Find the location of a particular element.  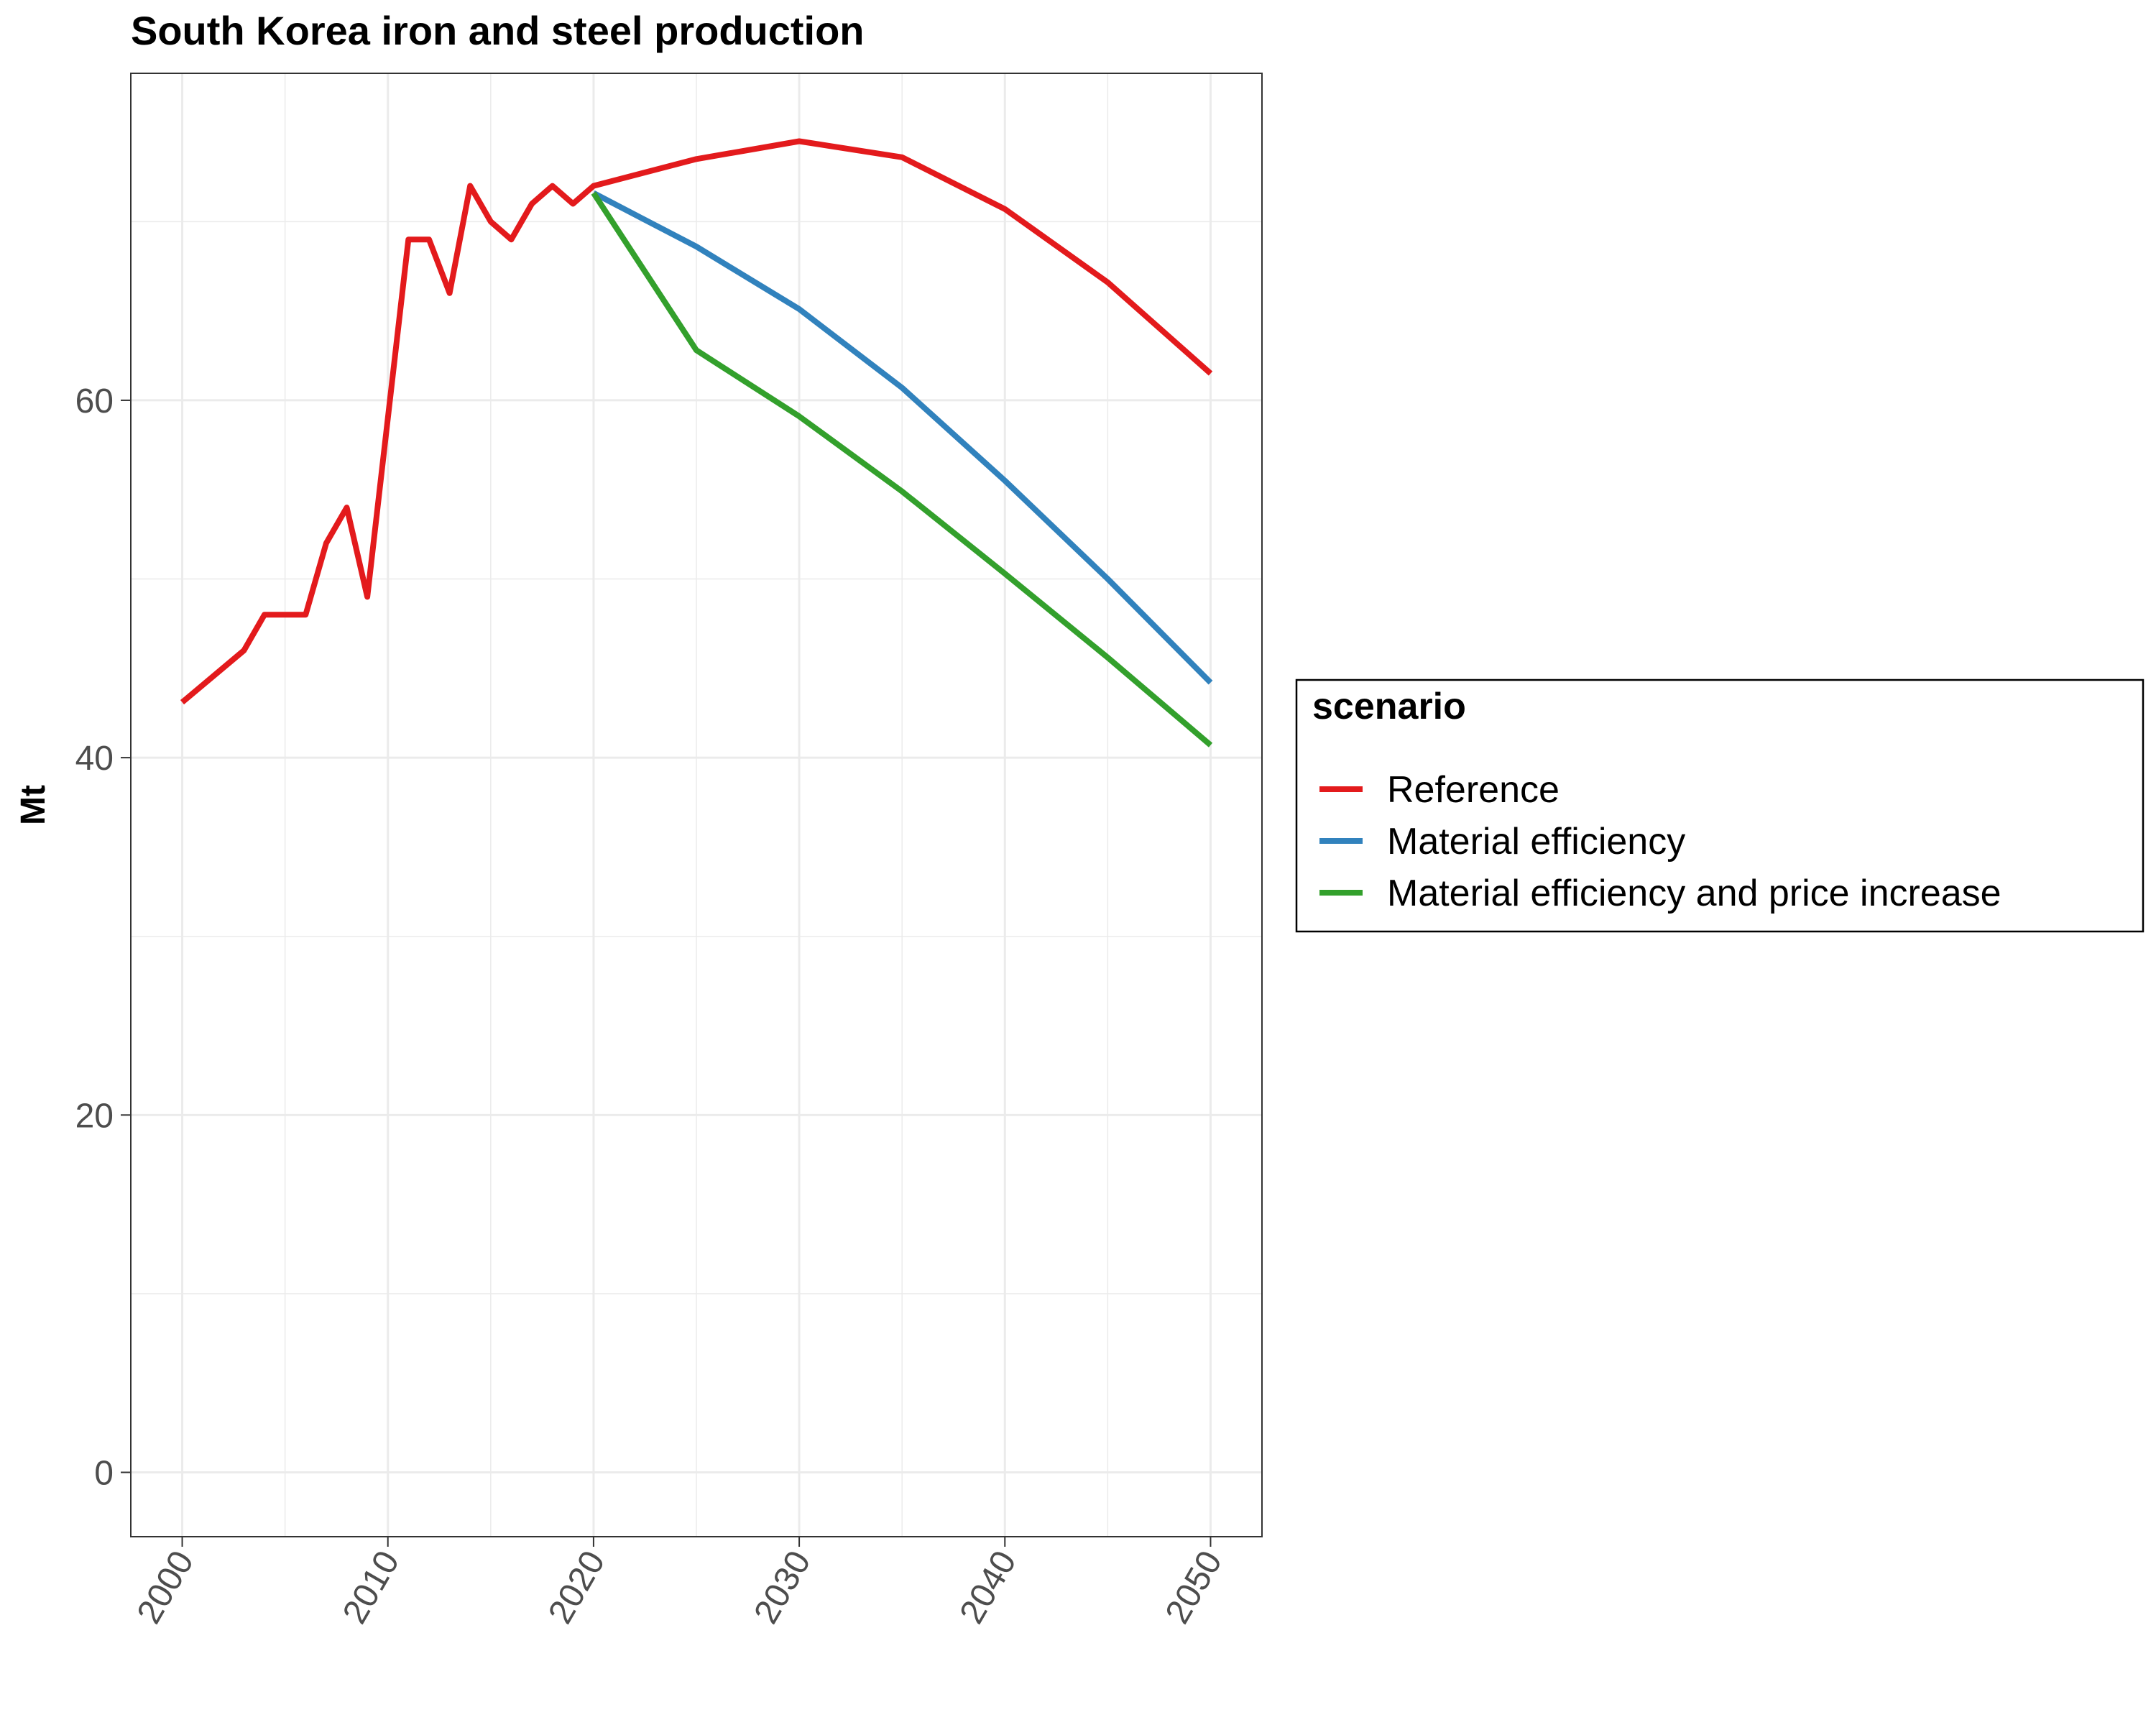

legend-box is located at coordinates (1720, 805).